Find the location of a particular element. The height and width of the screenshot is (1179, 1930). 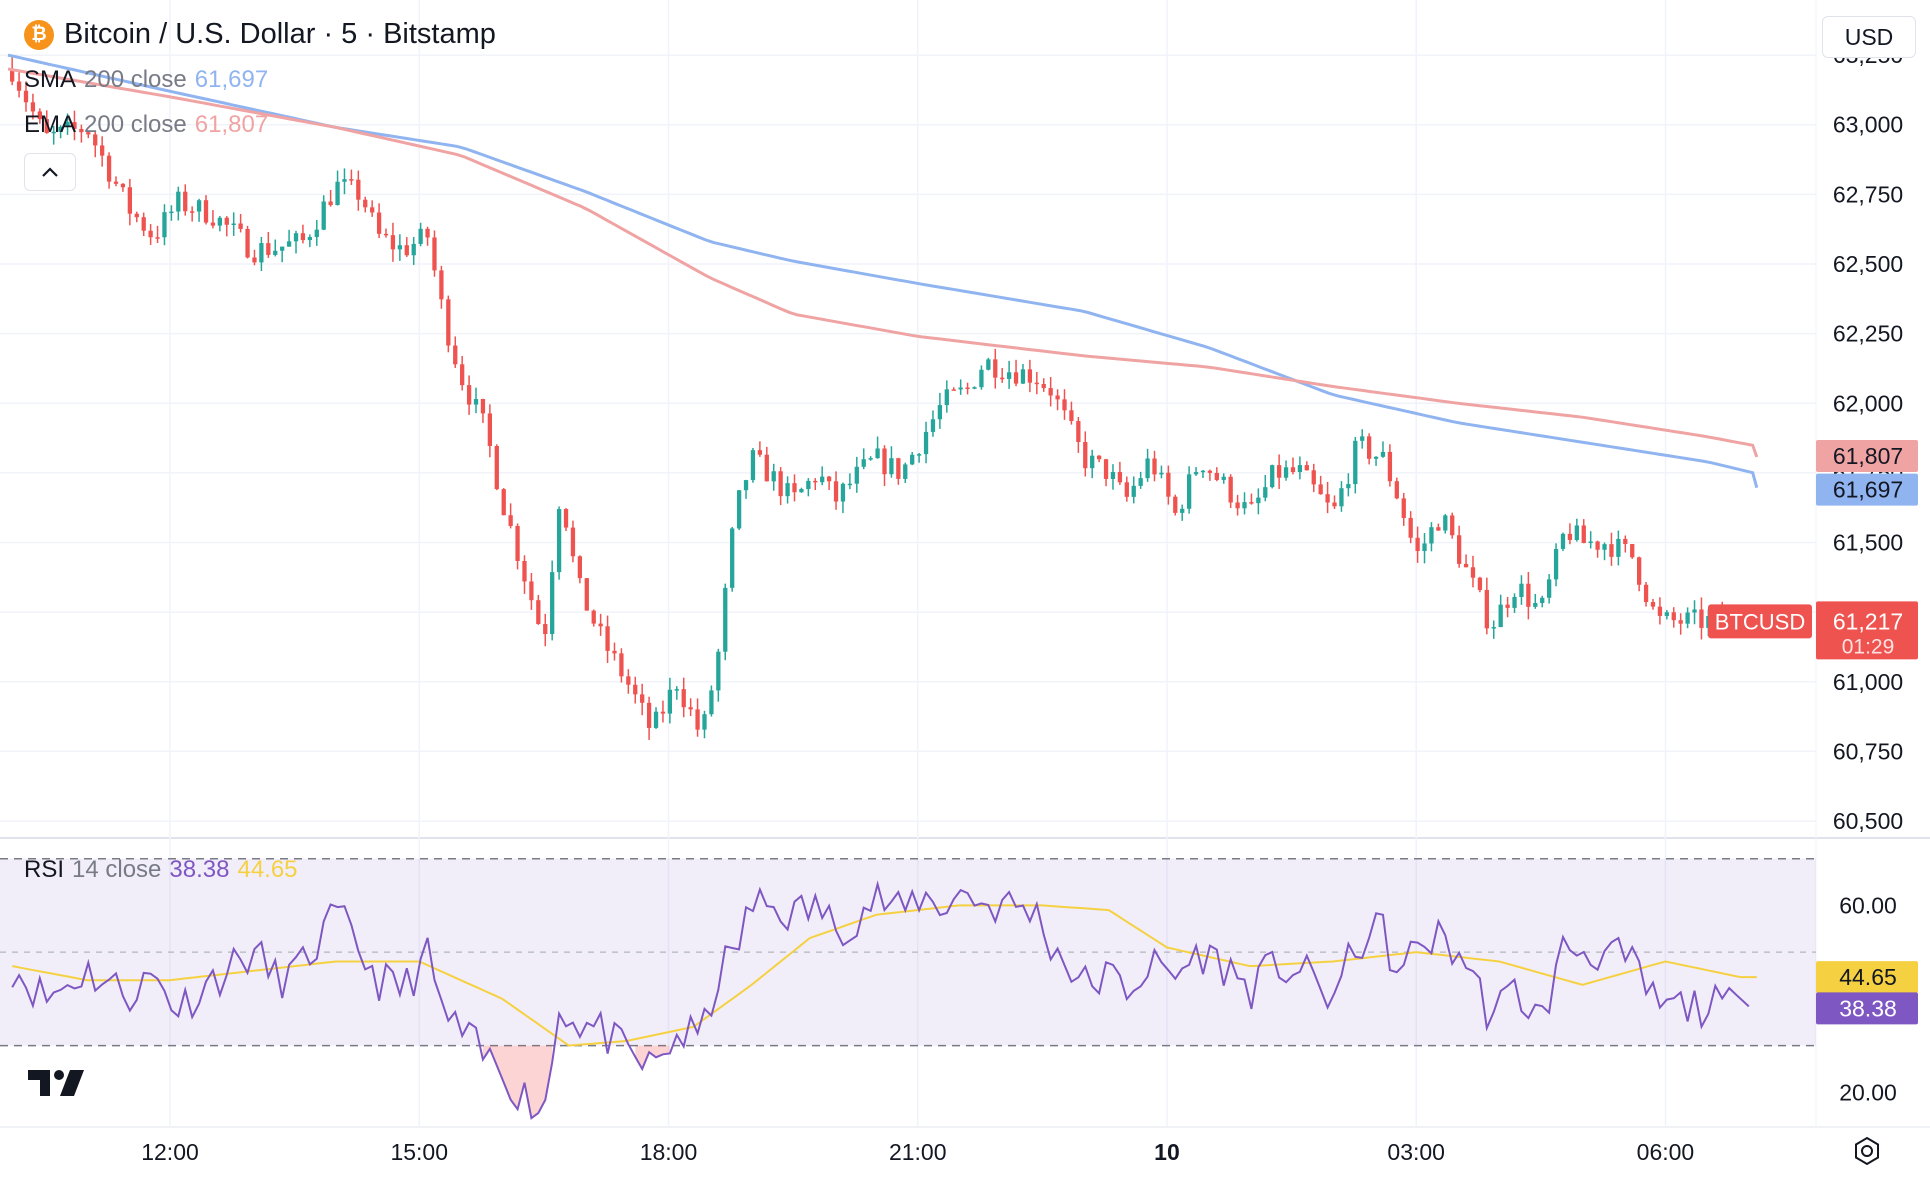

last-price-value: 61,217 is located at coordinates (1868, 621).